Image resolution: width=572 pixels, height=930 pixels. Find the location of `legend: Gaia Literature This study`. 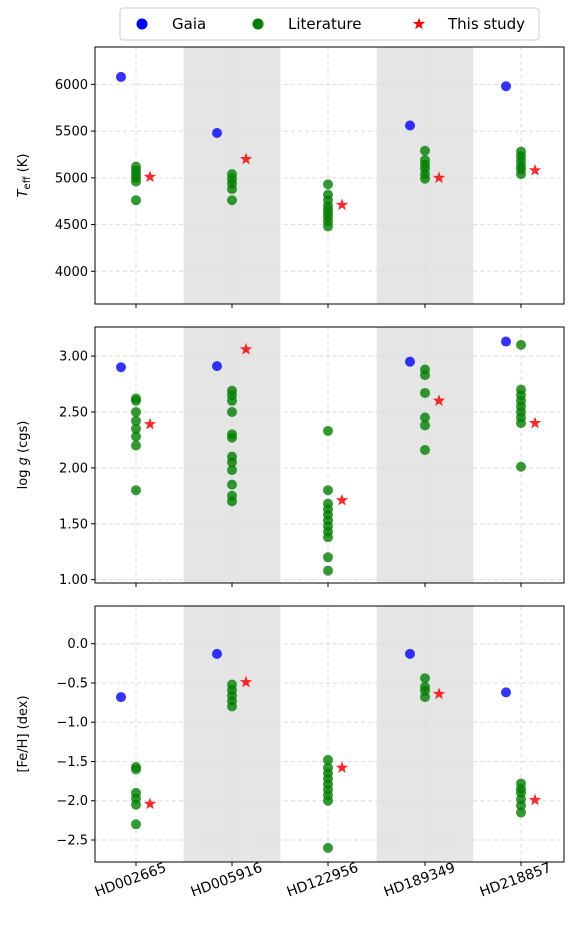

legend: Gaia Literature This study is located at coordinates (329, 24).